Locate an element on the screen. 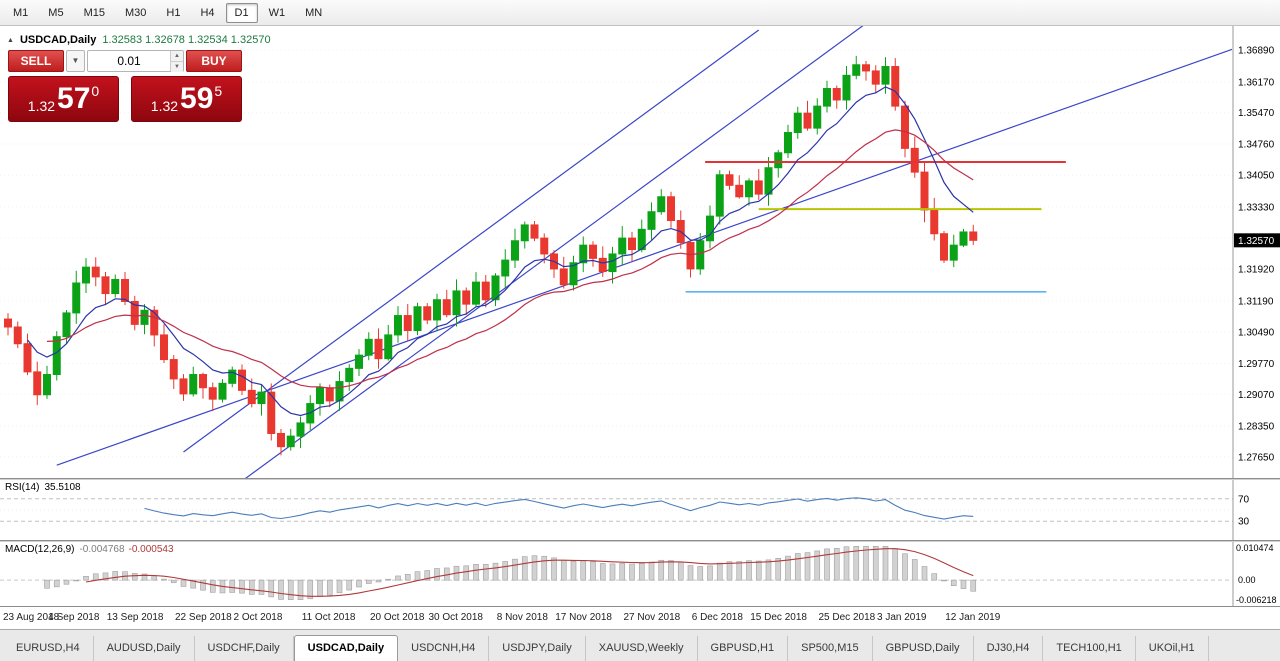 Image resolution: width=1280 pixels, height=661 pixels. rsi-level-label: 70 is located at coordinates (1244, 499).